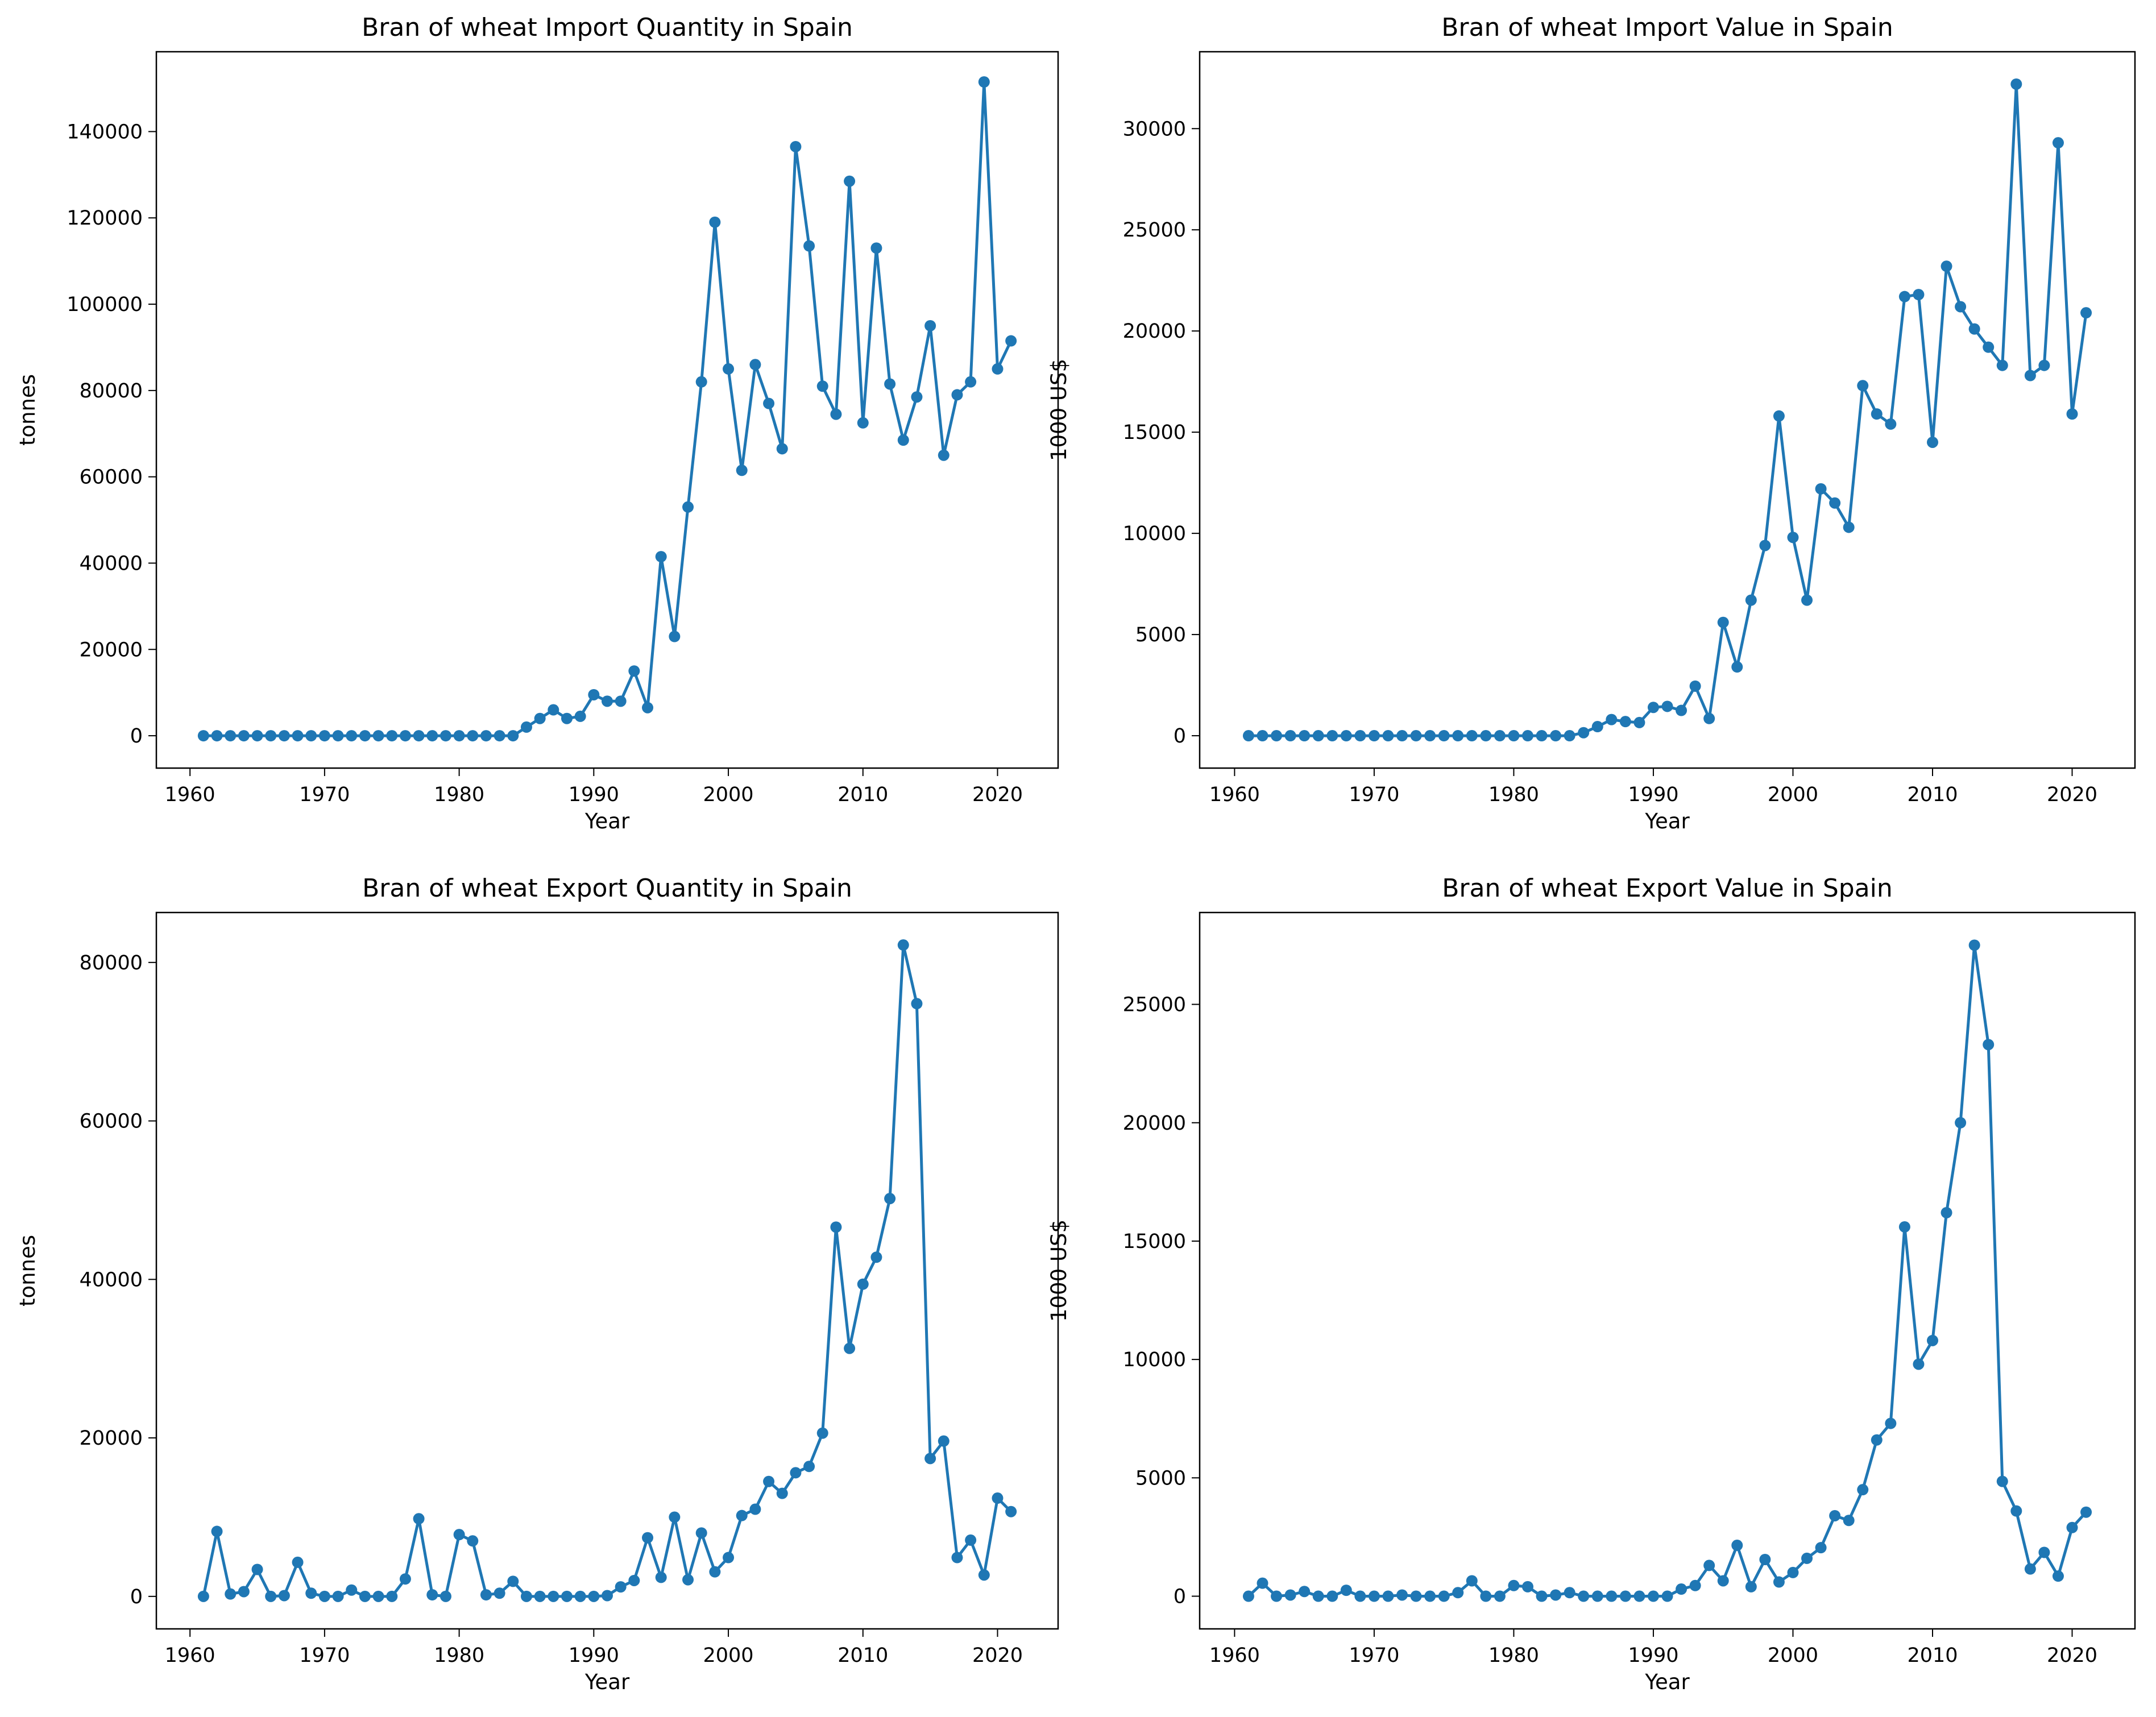  I want to click on x-tick-label: 2000, so click(1793, 794).